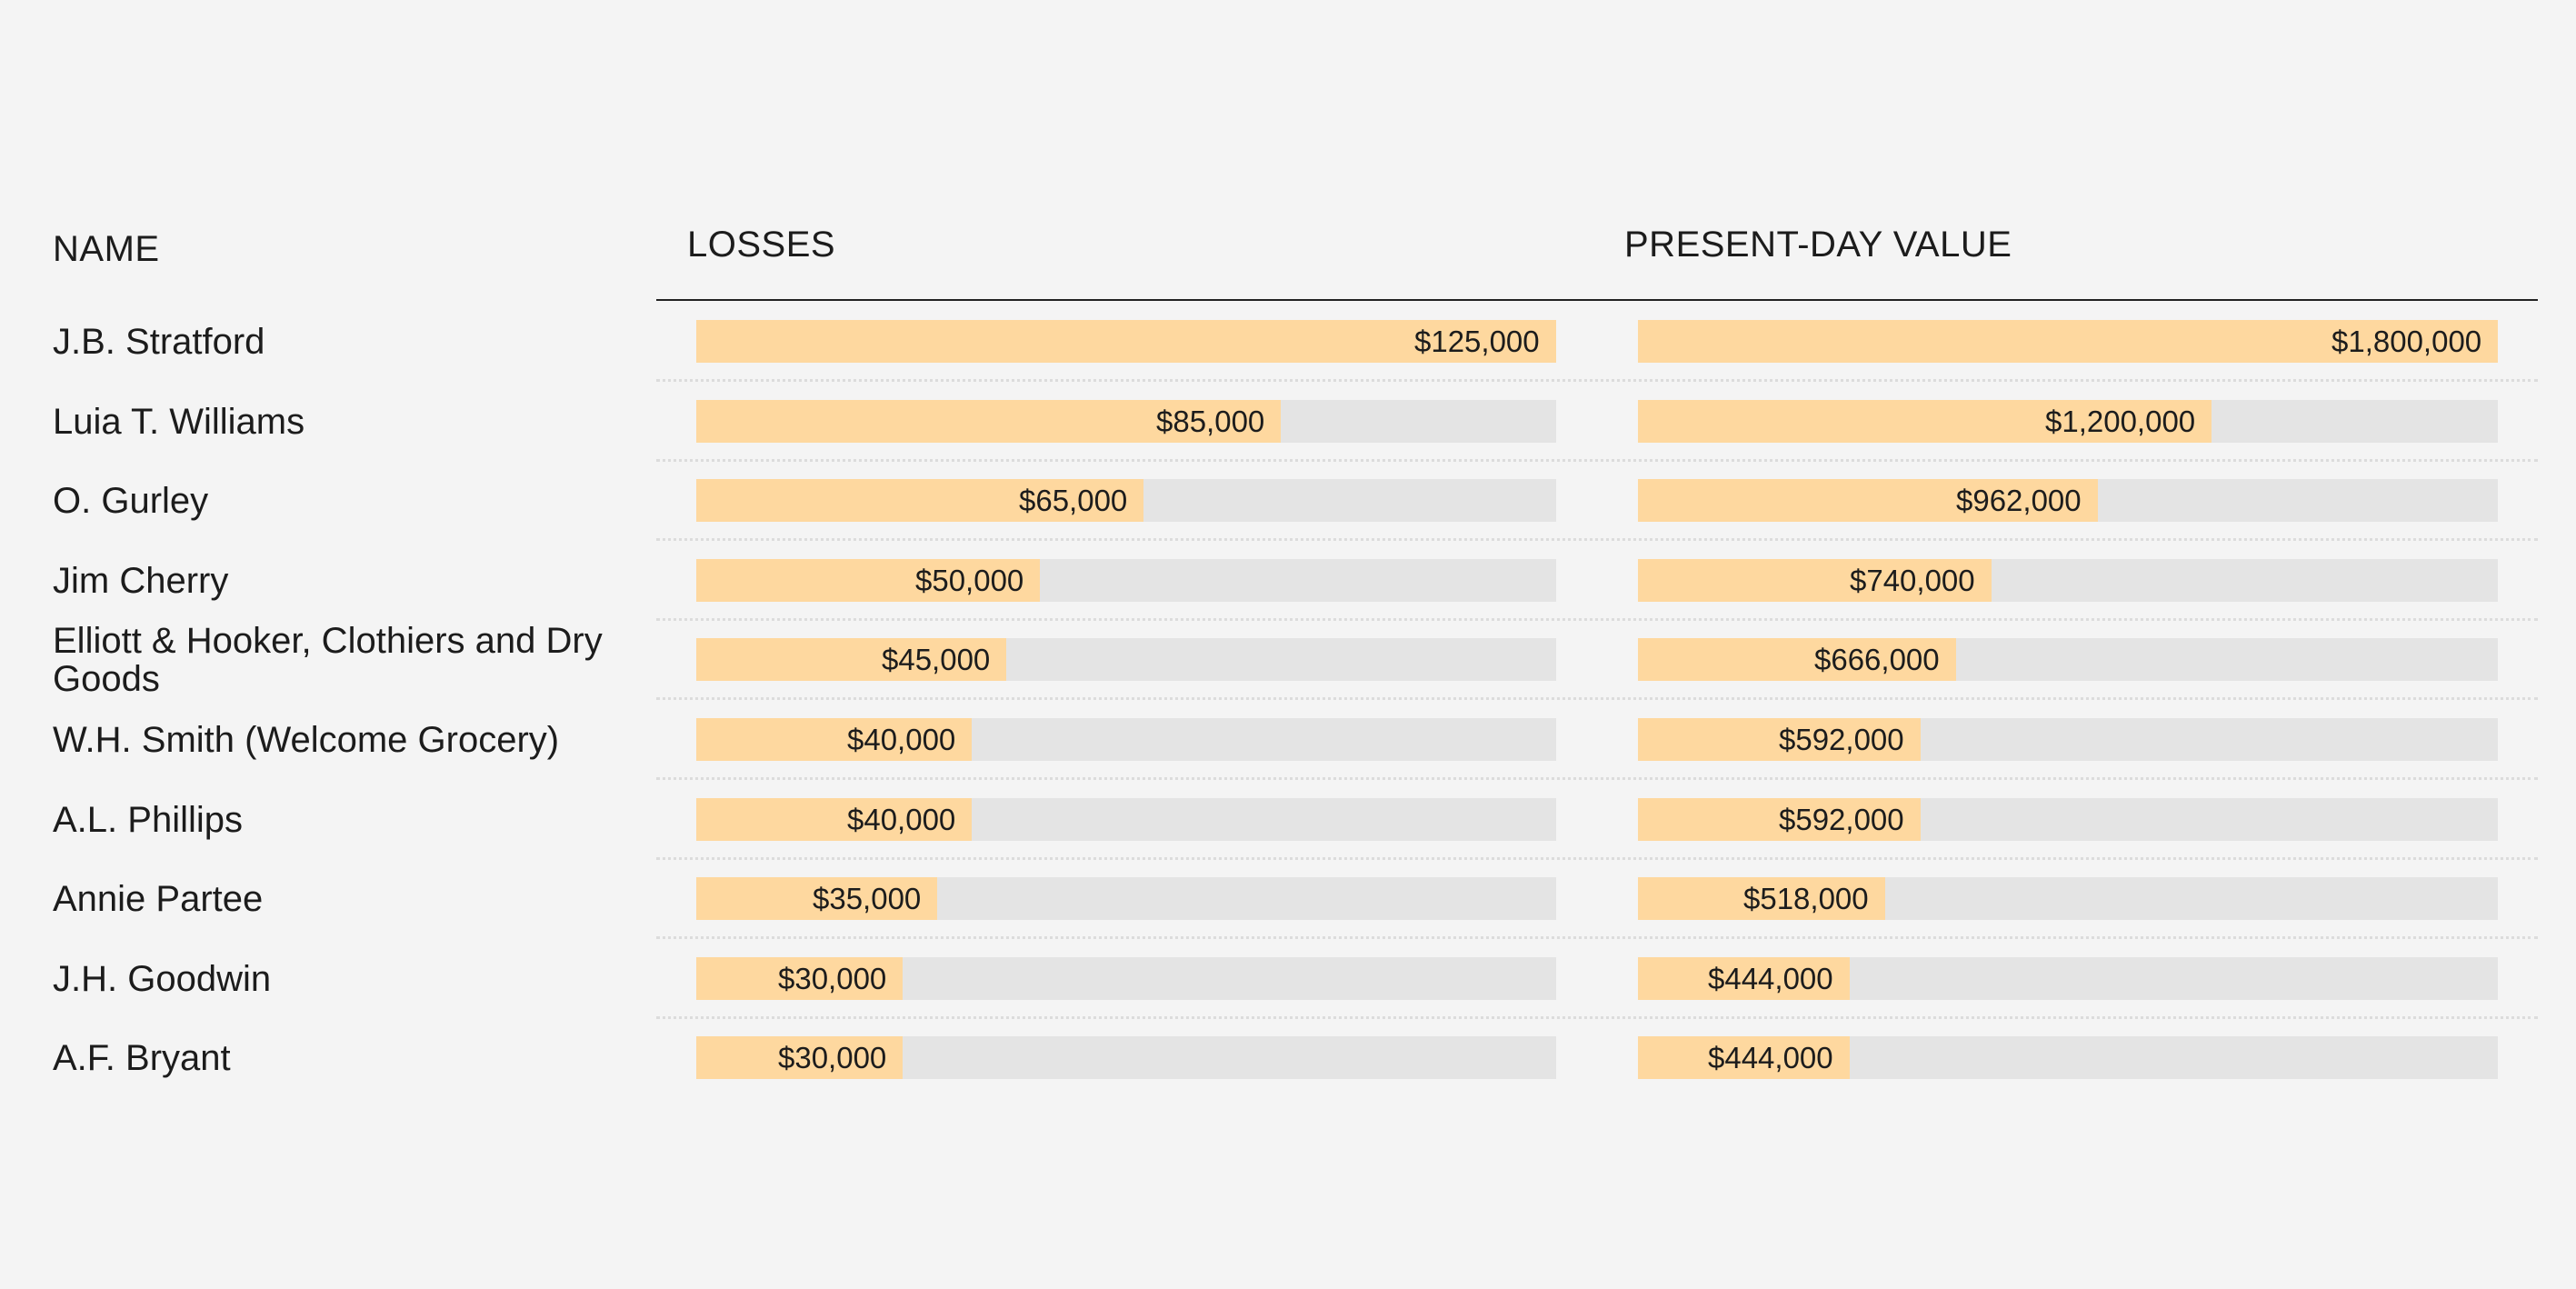 The height and width of the screenshot is (1289, 2576). What do you see at coordinates (2120, 421) in the screenshot?
I see `present-value-value-label: $1,200,000` at bounding box center [2120, 421].